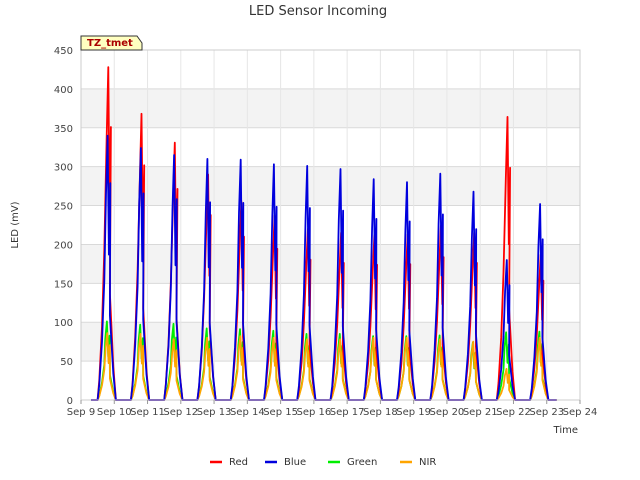  Describe the element at coordinates (480, 412) in the screenshot. I see `x-tick-label: Sep 21` at that location.